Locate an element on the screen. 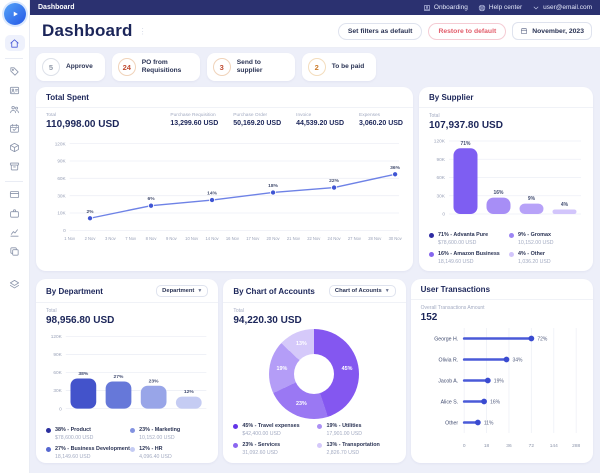  set-filters-default-button: Set filters as default is located at coordinates (380, 31).